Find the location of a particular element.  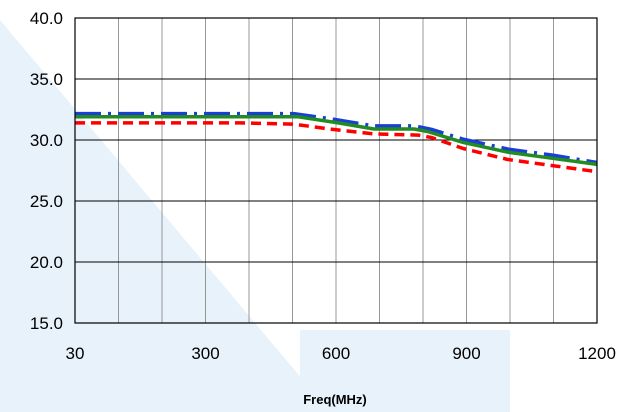

x-tick-label: 30 is located at coordinates (75, 353).